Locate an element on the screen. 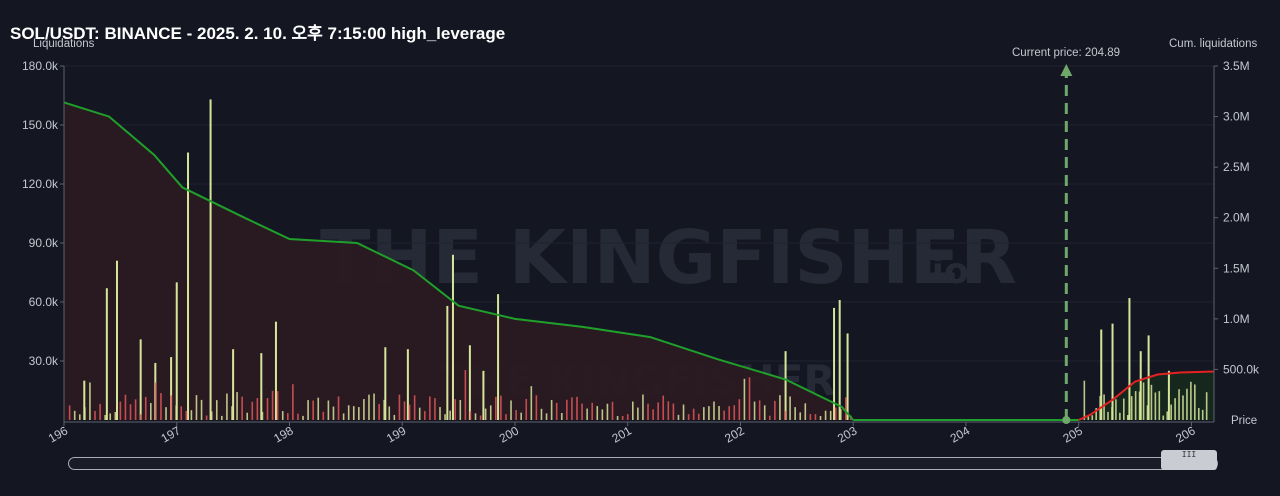 The height and width of the screenshot is (496, 1280). x-axis-label: Price is located at coordinates (1244, 421).